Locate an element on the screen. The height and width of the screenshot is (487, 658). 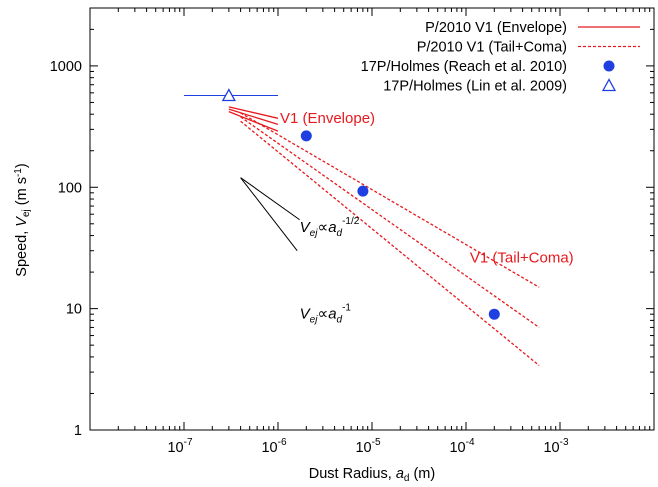
y-tick-label: 10 is located at coordinates (74, 310).